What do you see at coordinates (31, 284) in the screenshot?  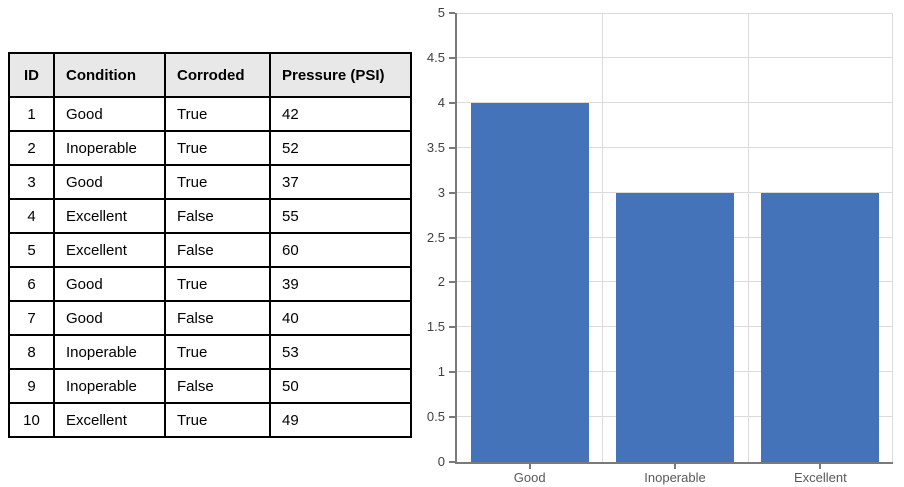 I see `cell-id: 6` at bounding box center [31, 284].